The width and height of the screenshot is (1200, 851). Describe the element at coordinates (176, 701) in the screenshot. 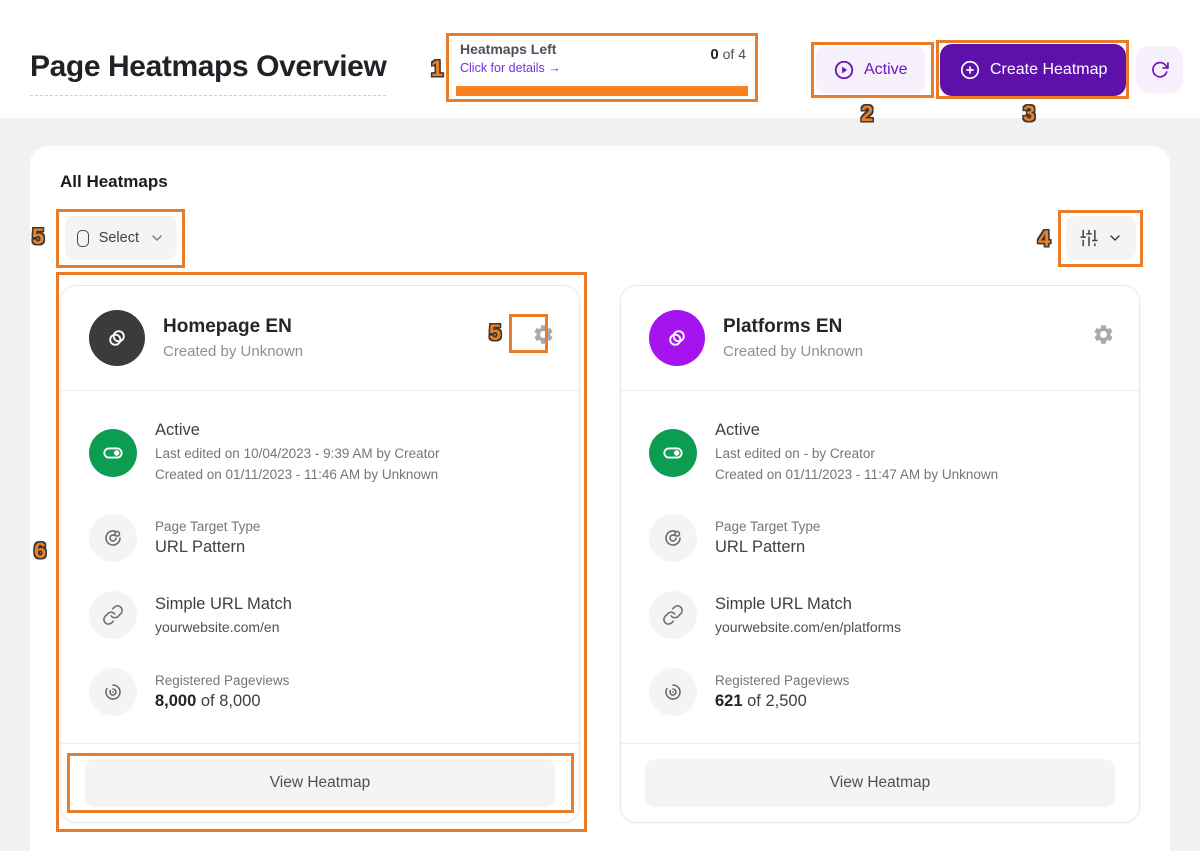

I see `pageviews-count: 8,000` at that location.